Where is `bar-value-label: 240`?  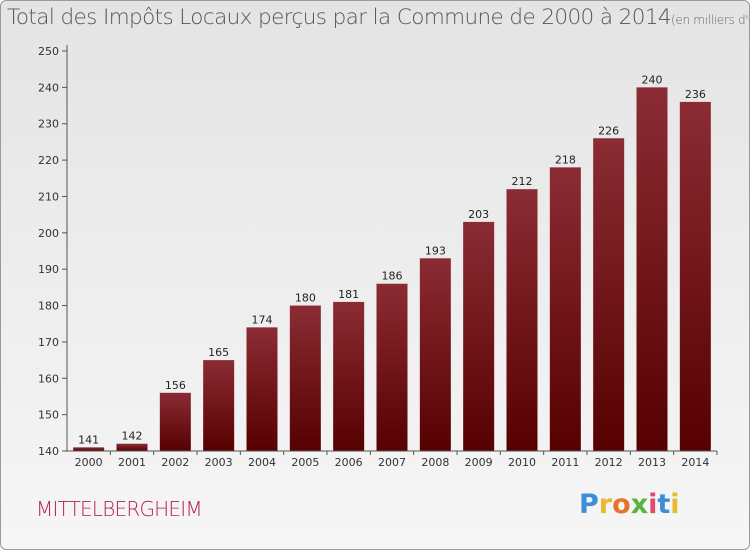 bar-value-label: 240 is located at coordinates (652, 79).